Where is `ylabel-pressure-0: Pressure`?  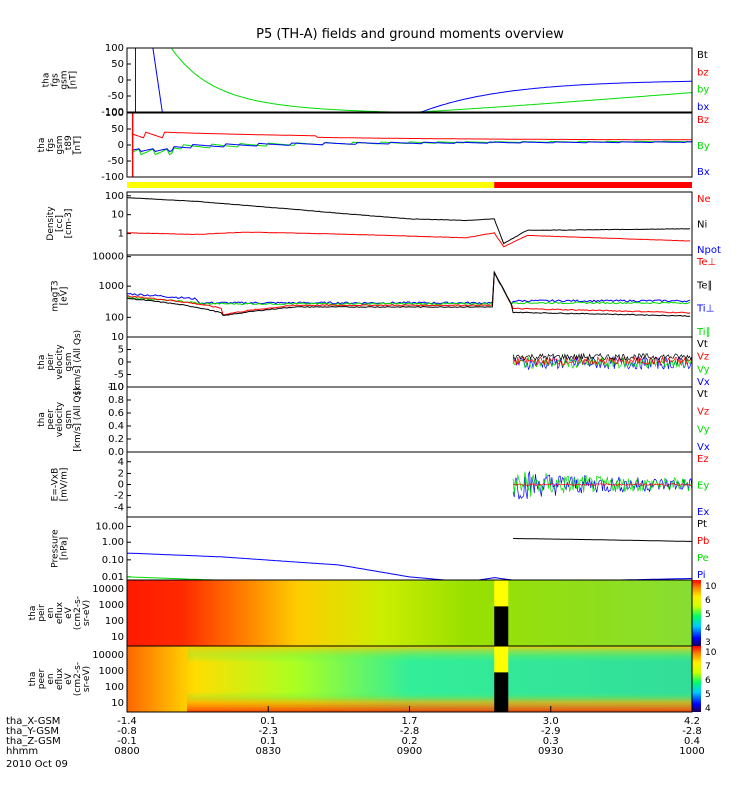
ylabel-pressure-0: Pressure is located at coordinates (56, 548).